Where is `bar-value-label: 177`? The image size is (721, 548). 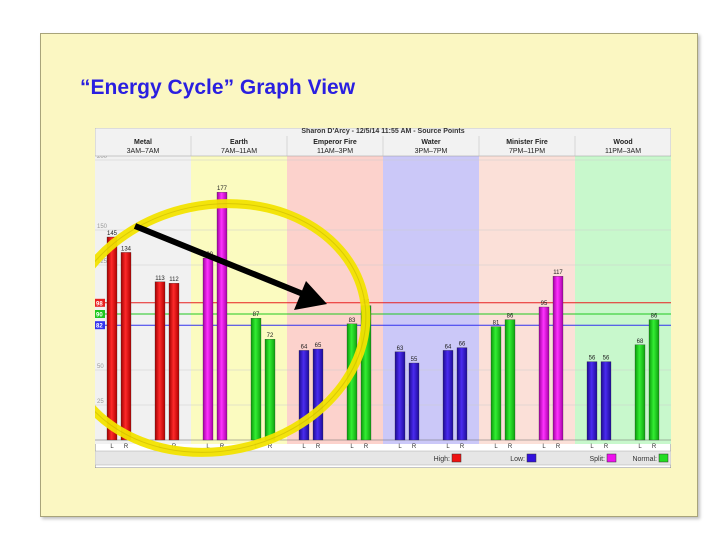 bar-value-label: 177 is located at coordinates (222, 189).